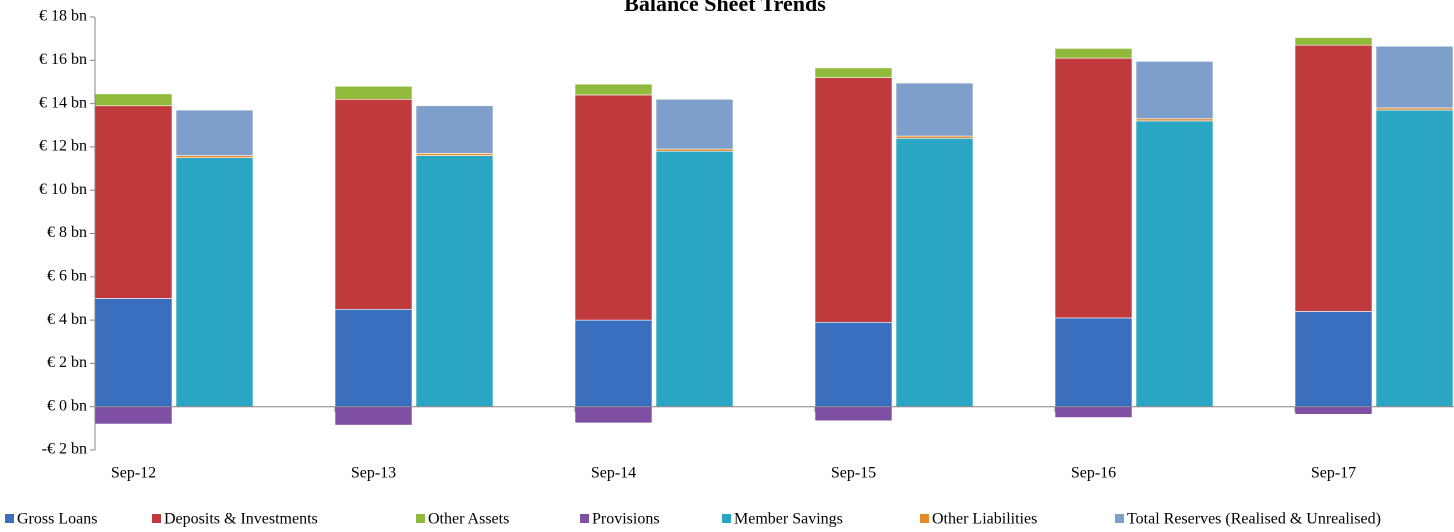  I want to click on y-tick-label: € 10 bn, so click(63, 189).